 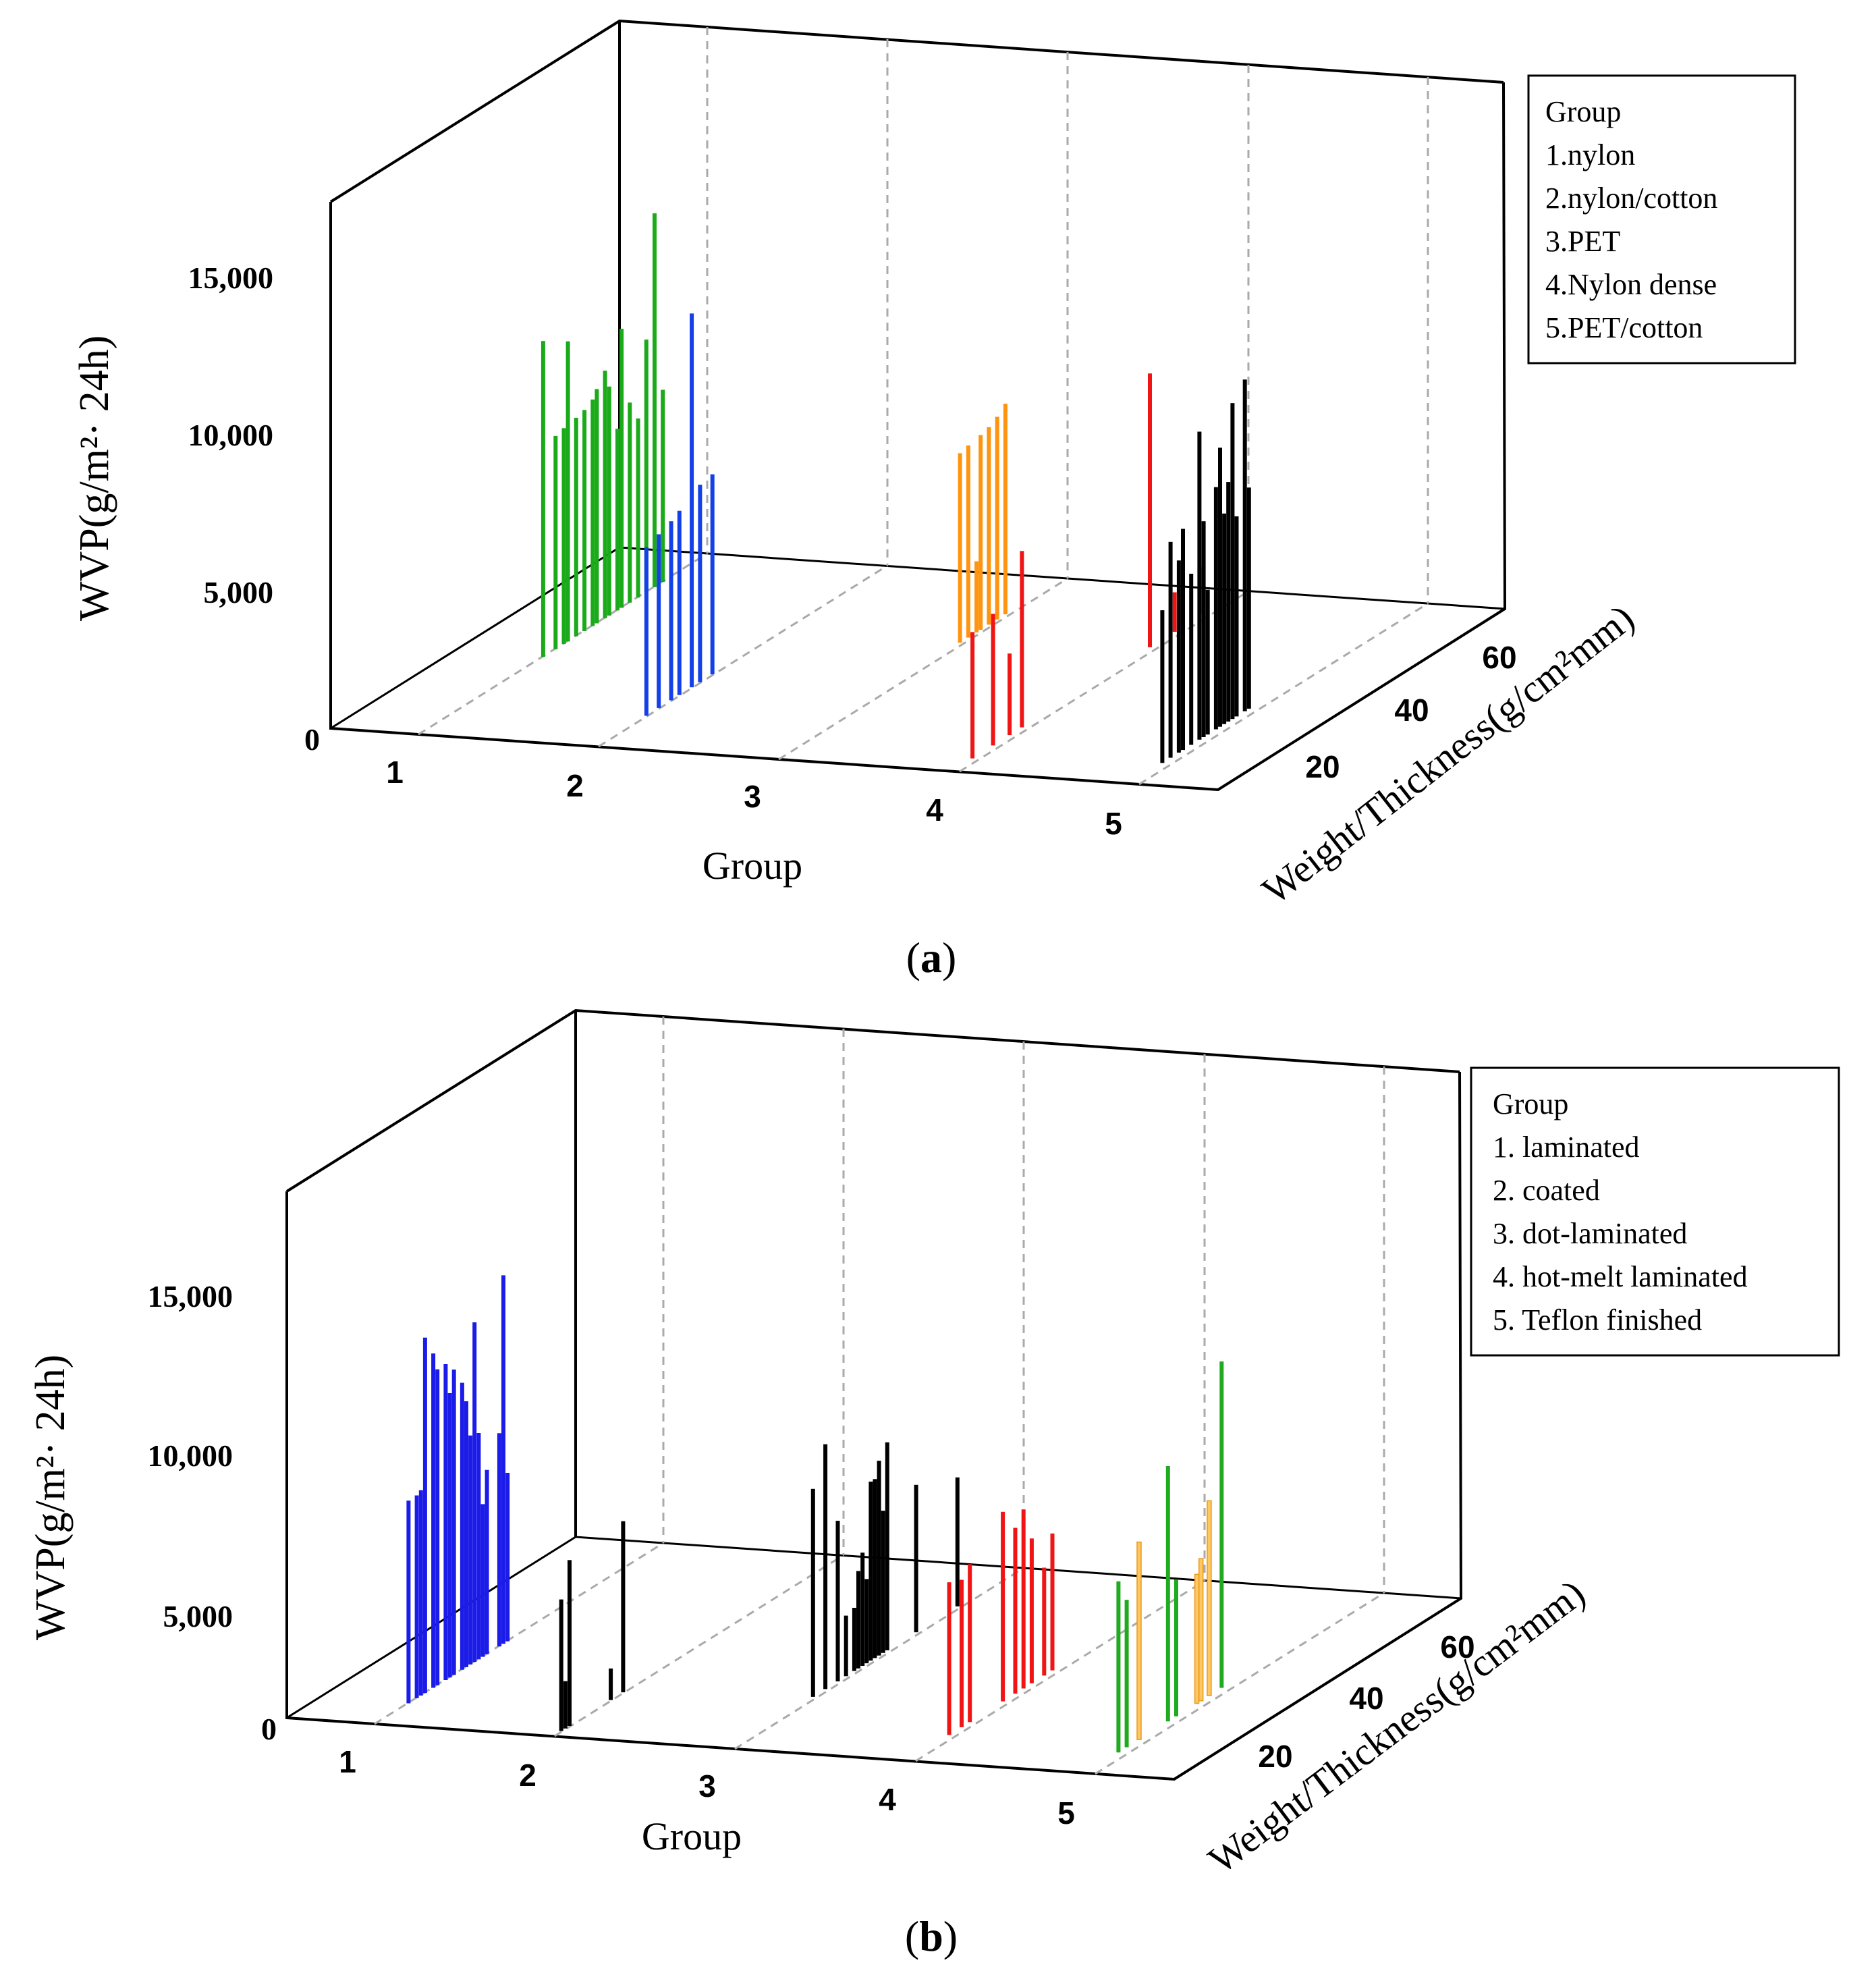 I want to click on x-tick-label: 1, so click(x=347, y=1762).